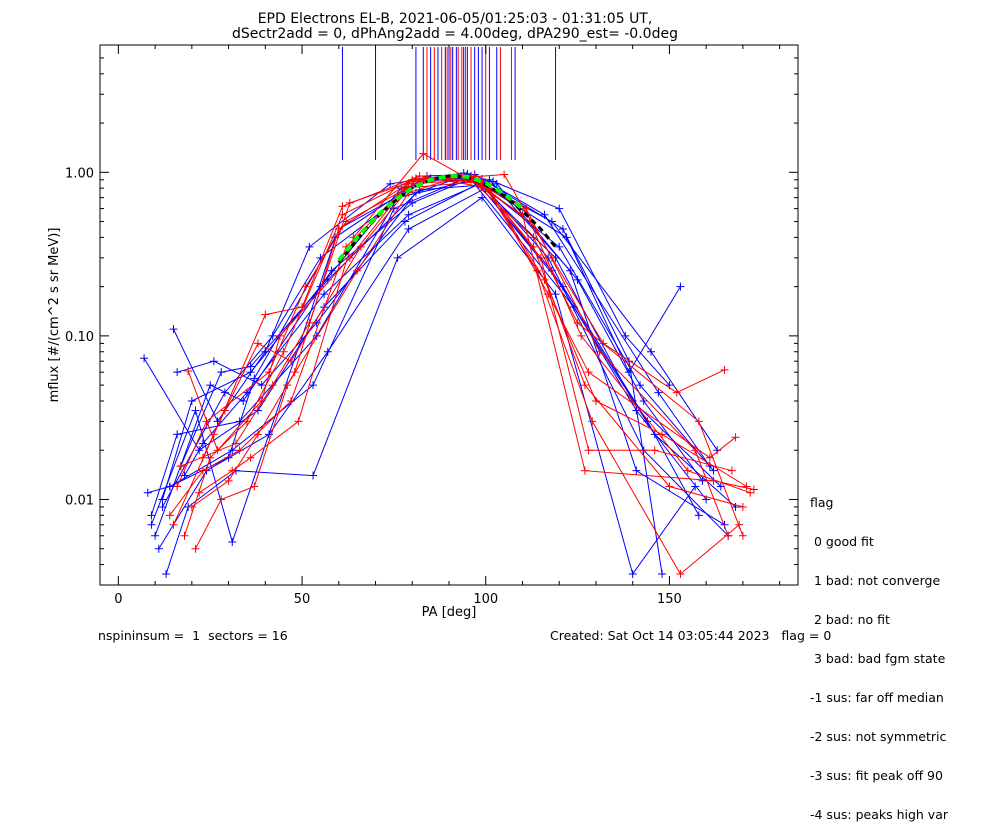  I want to click on y-tick-label: 0.01, so click(79, 500).